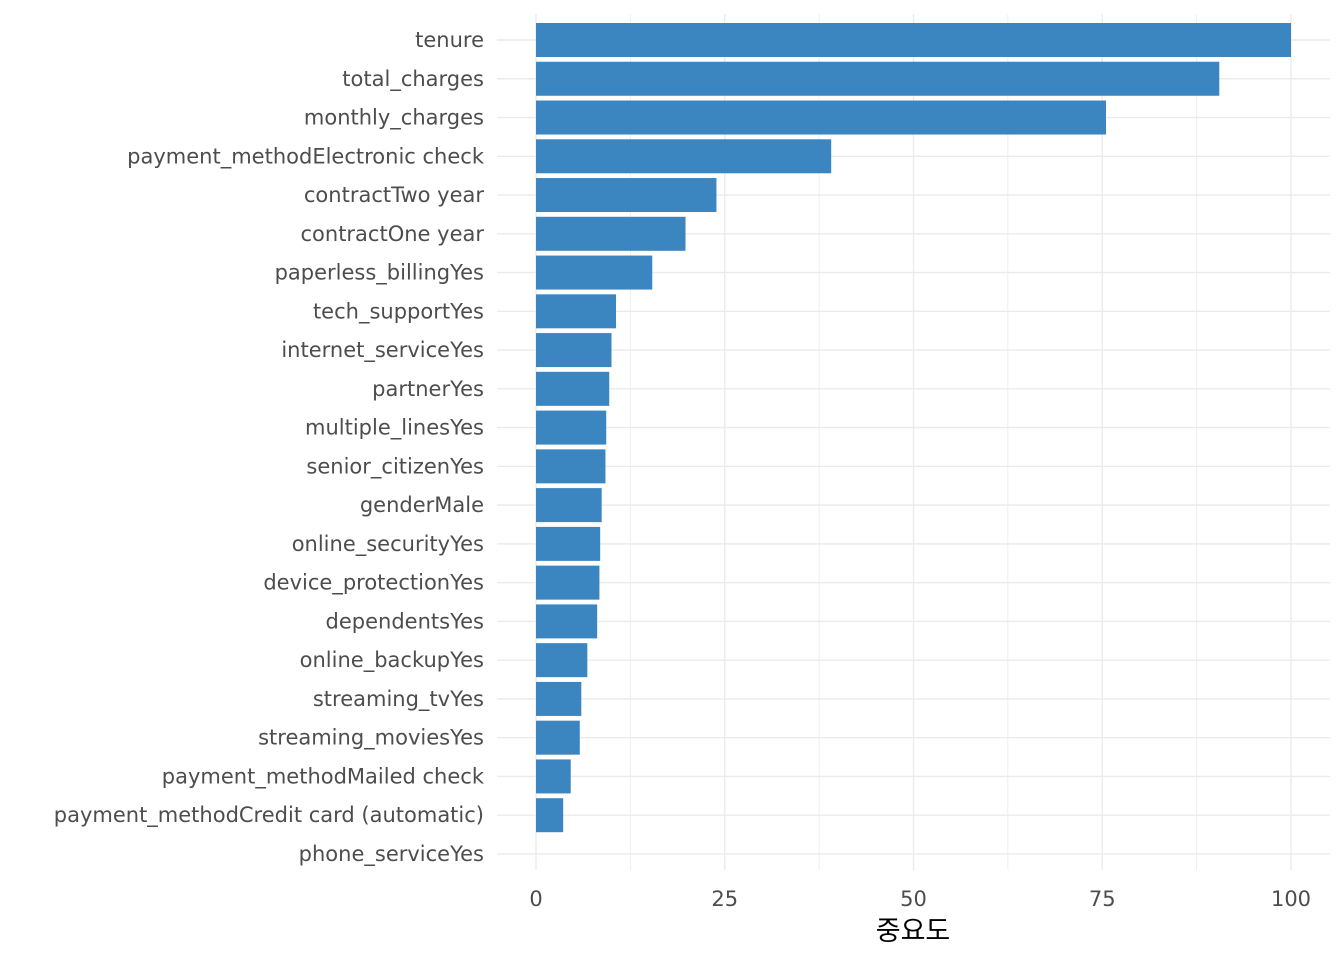  What do you see at coordinates (576, 311) in the screenshot?
I see `bar-tech-supportyes` at bounding box center [576, 311].